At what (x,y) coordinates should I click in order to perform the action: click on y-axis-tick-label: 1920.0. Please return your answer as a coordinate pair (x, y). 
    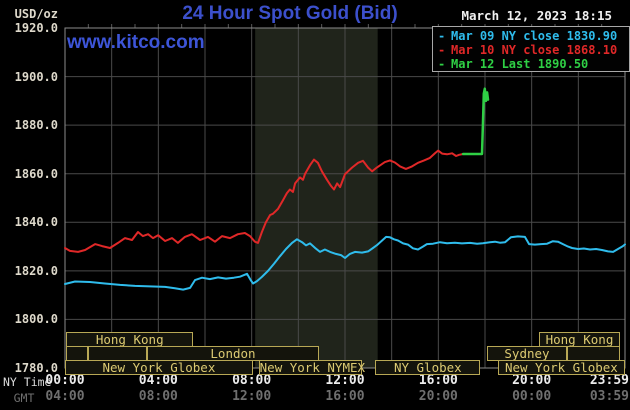
    Looking at the image, I should click on (36, 28).